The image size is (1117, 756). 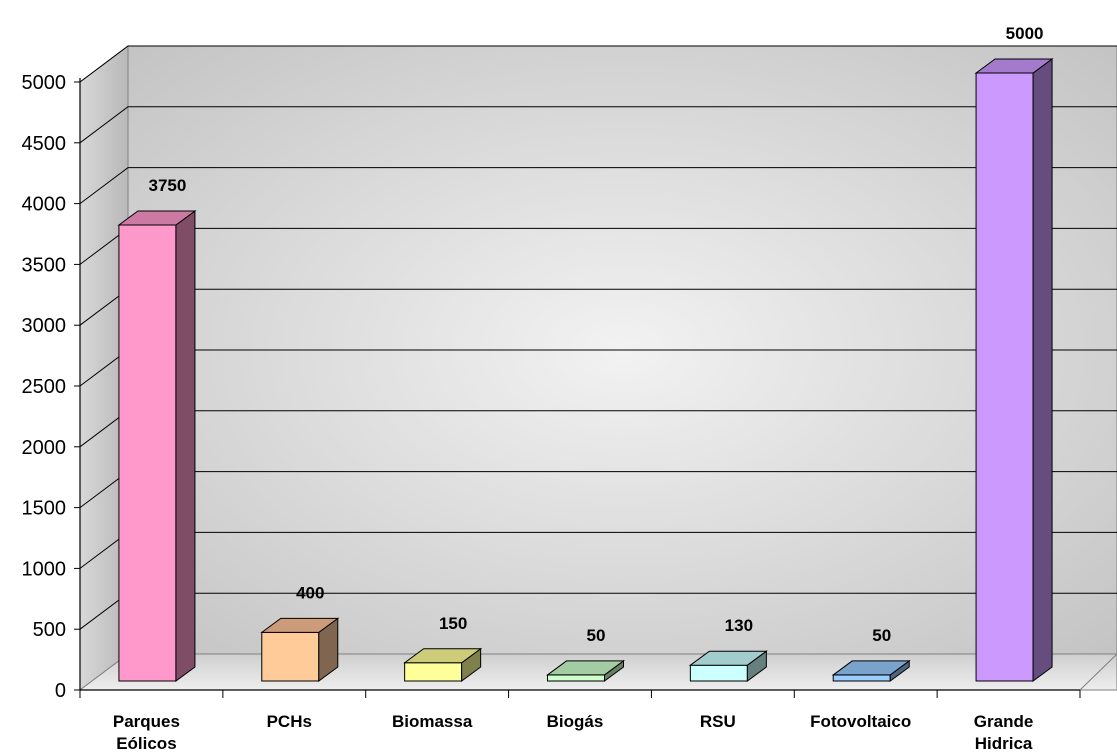 What do you see at coordinates (146, 721) in the screenshot?
I see `x-category-label-line: Parques` at bounding box center [146, 721].